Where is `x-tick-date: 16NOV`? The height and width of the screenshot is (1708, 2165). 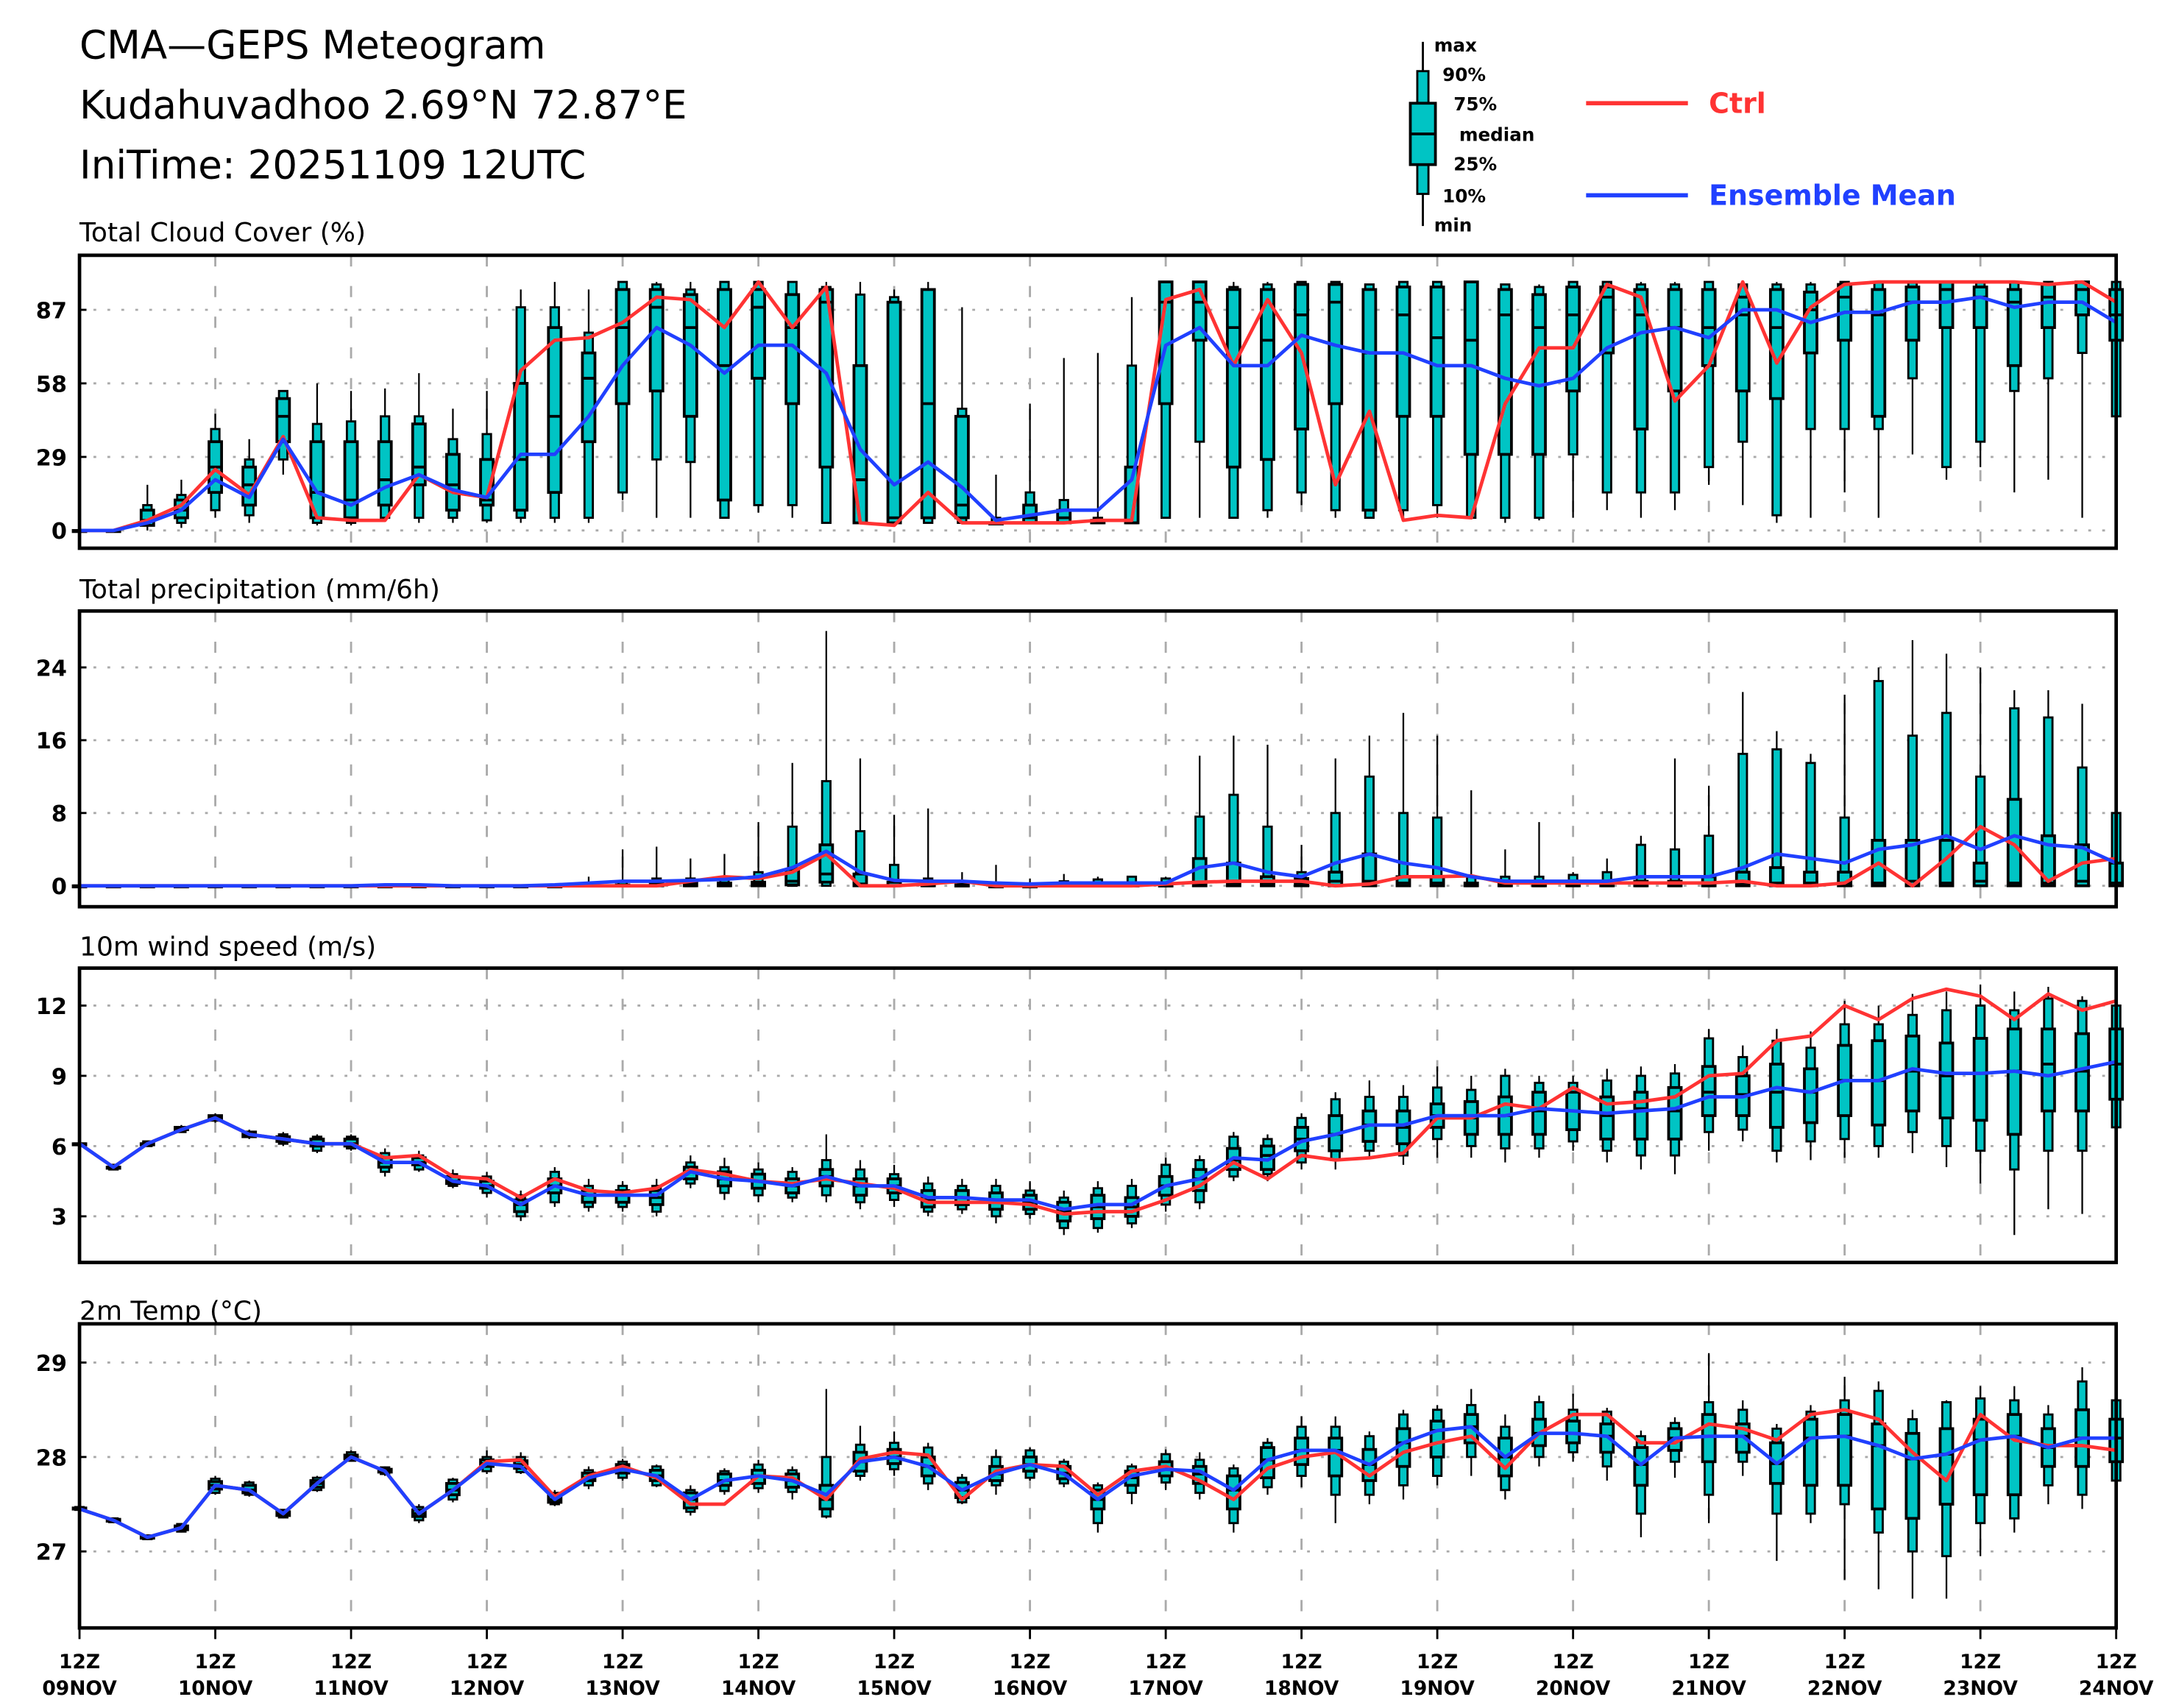
x-tick-date: 16NOV is located at coordinates (1030, 1688).